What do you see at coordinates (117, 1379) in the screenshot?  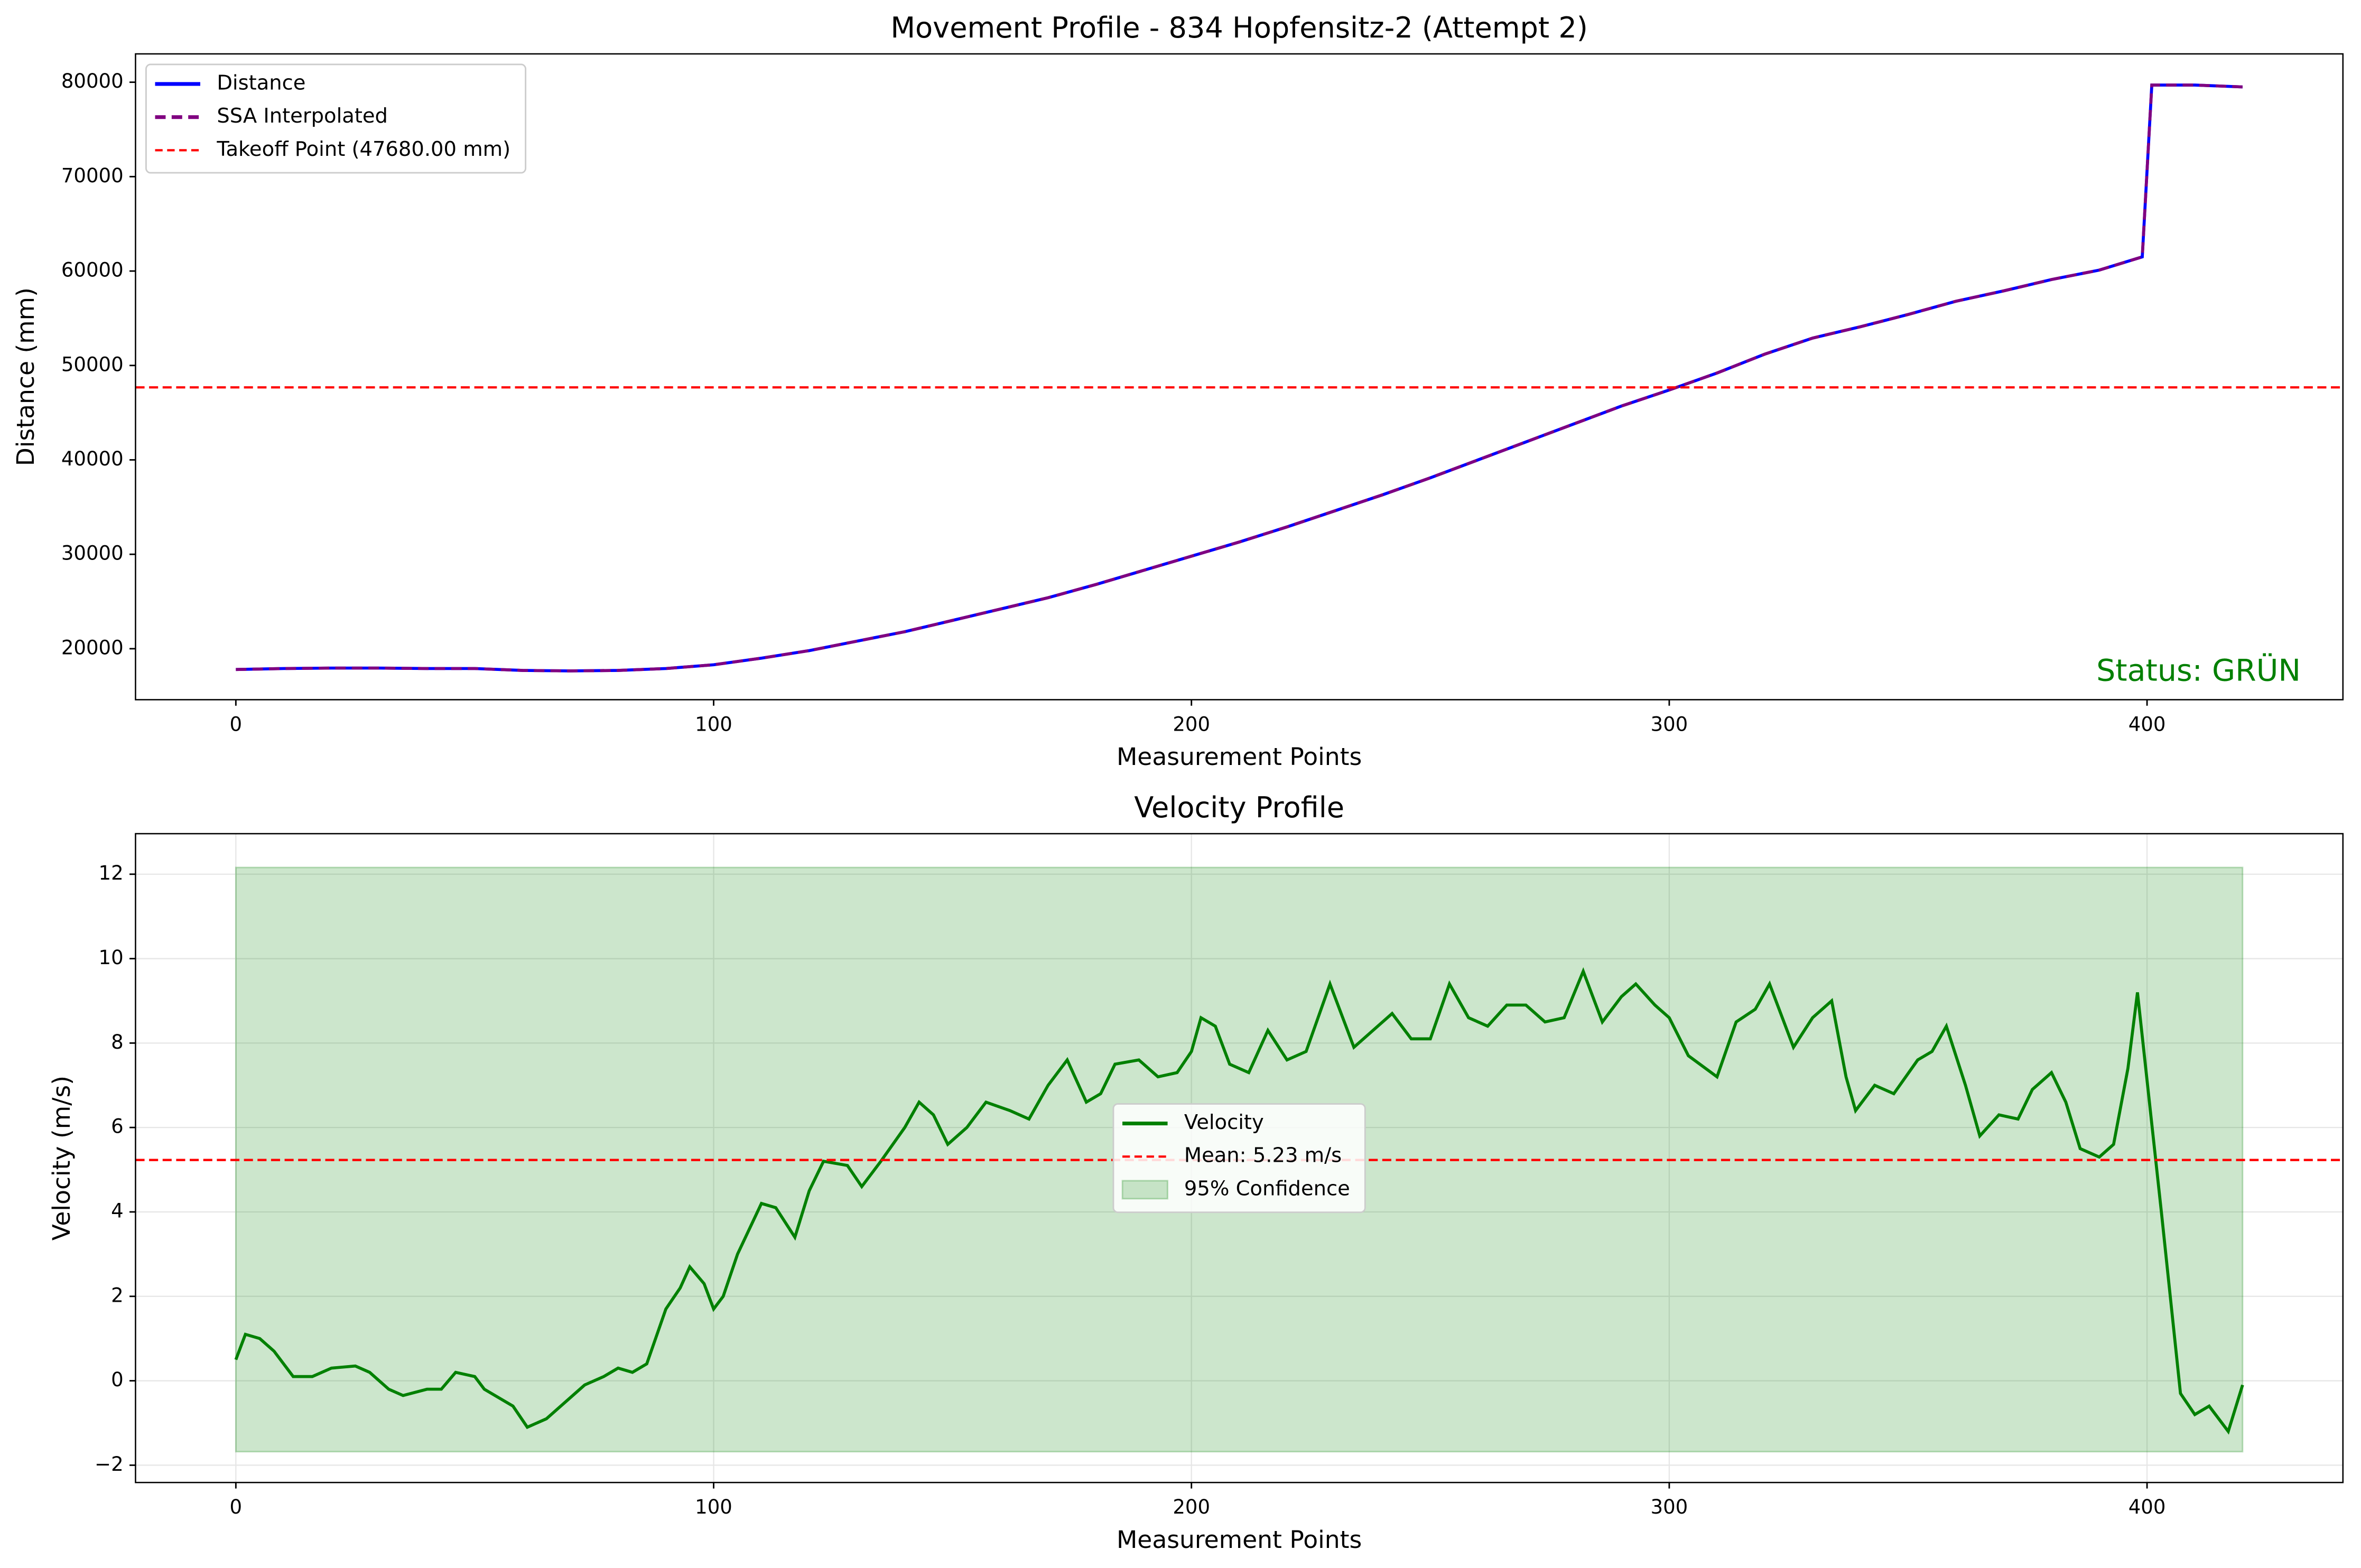 I see `y-tick-label: 0` at bounding box center [117, 1379].